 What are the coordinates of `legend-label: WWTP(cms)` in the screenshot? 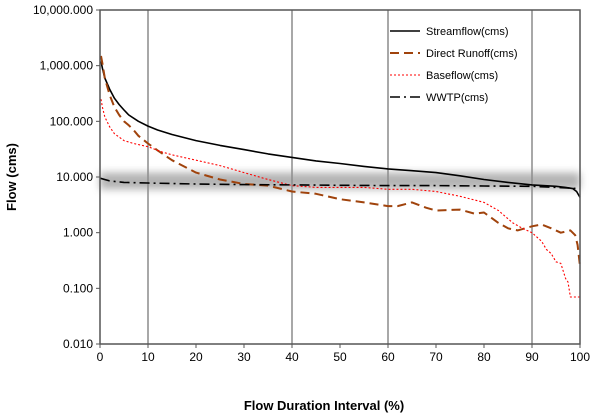 It's located at (457, 98).